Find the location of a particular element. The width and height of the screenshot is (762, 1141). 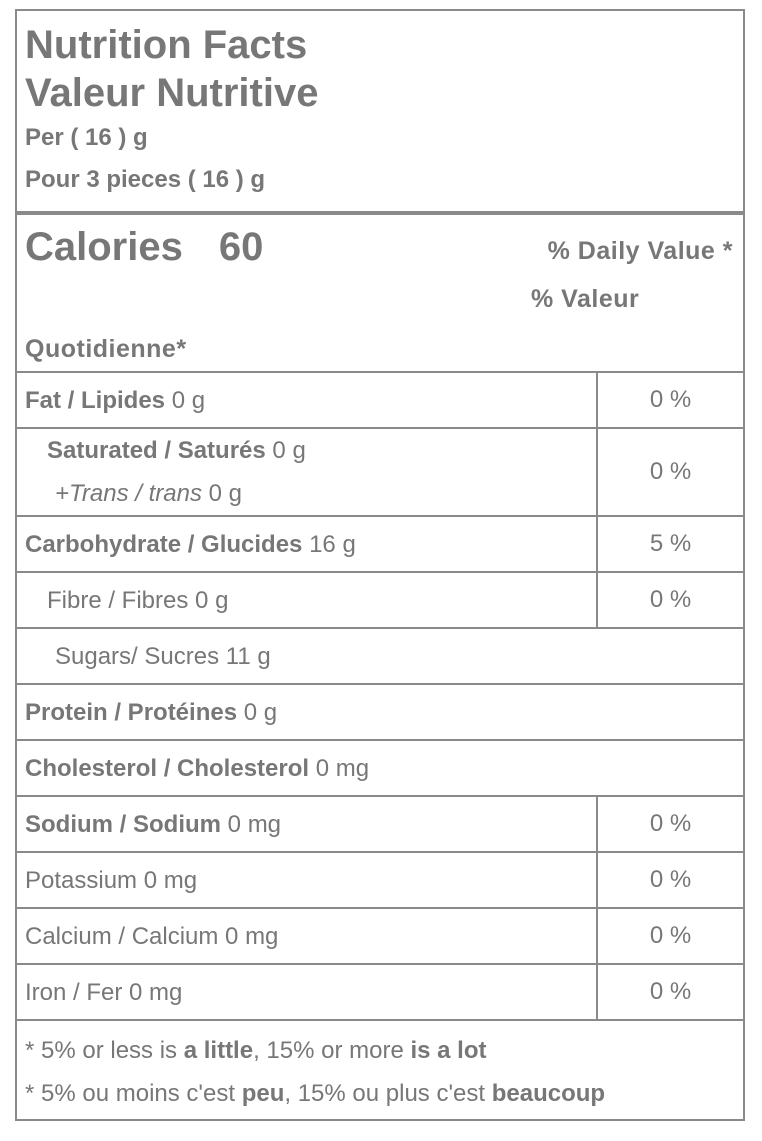

serving: Per ( 16 ) g is located at coordinates (86, 137).